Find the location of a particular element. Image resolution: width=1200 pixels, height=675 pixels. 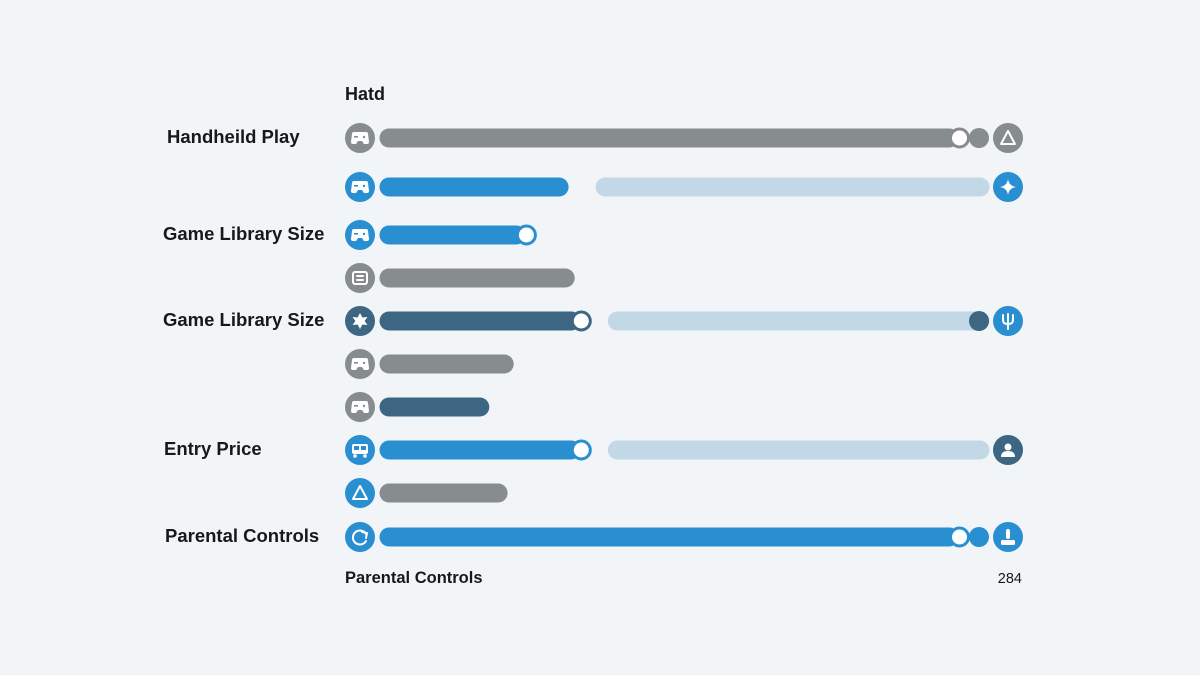

footer-label: Parental Controls is located at coordinates (414, 578).